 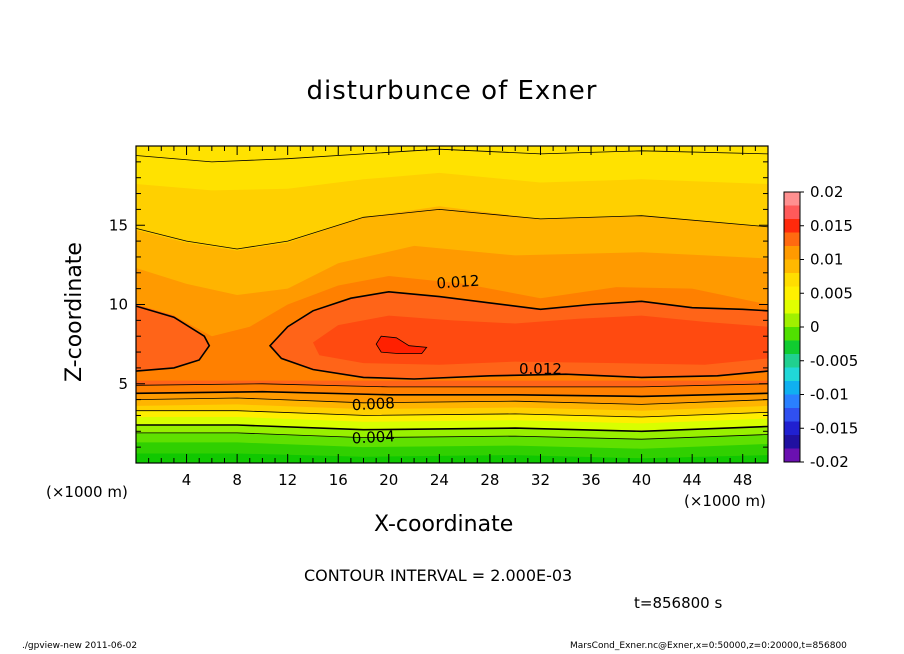 I want to click on time-label: t=856800 s, so click(x=678, y=603).